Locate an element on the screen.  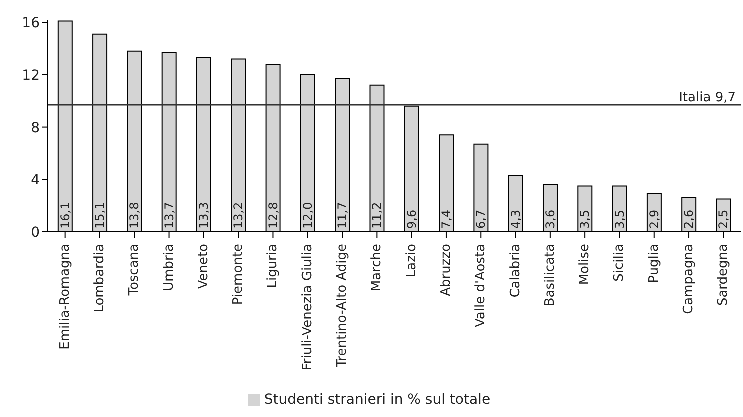
y-tick-label: 16 is located at coordinates (31, 24).